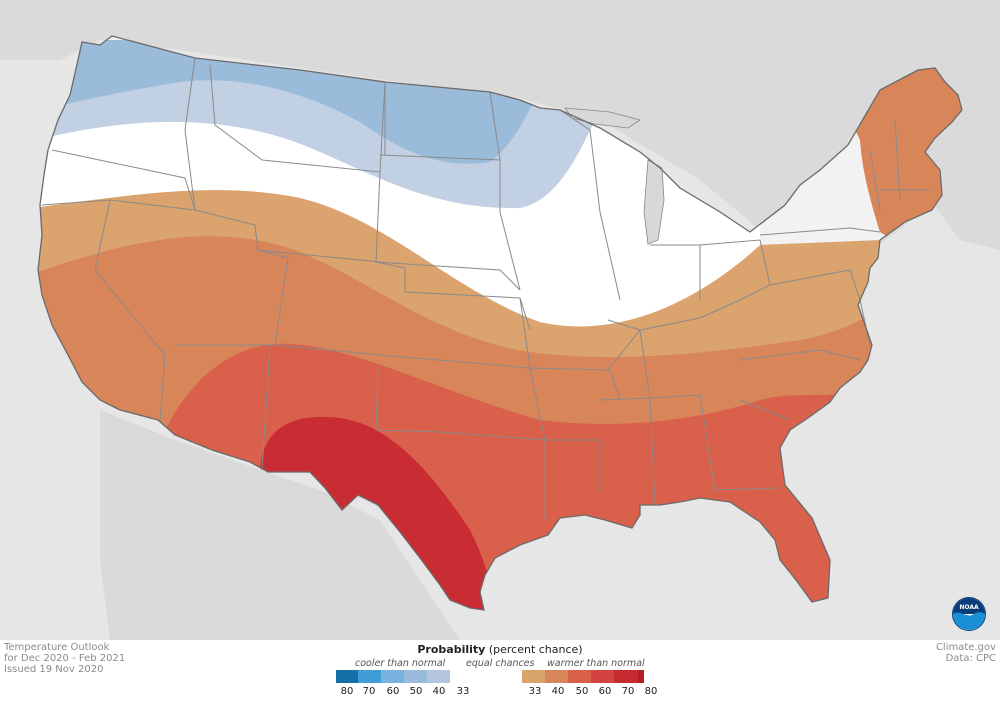  I want to click on mexico-landmass, so click(280, 525).